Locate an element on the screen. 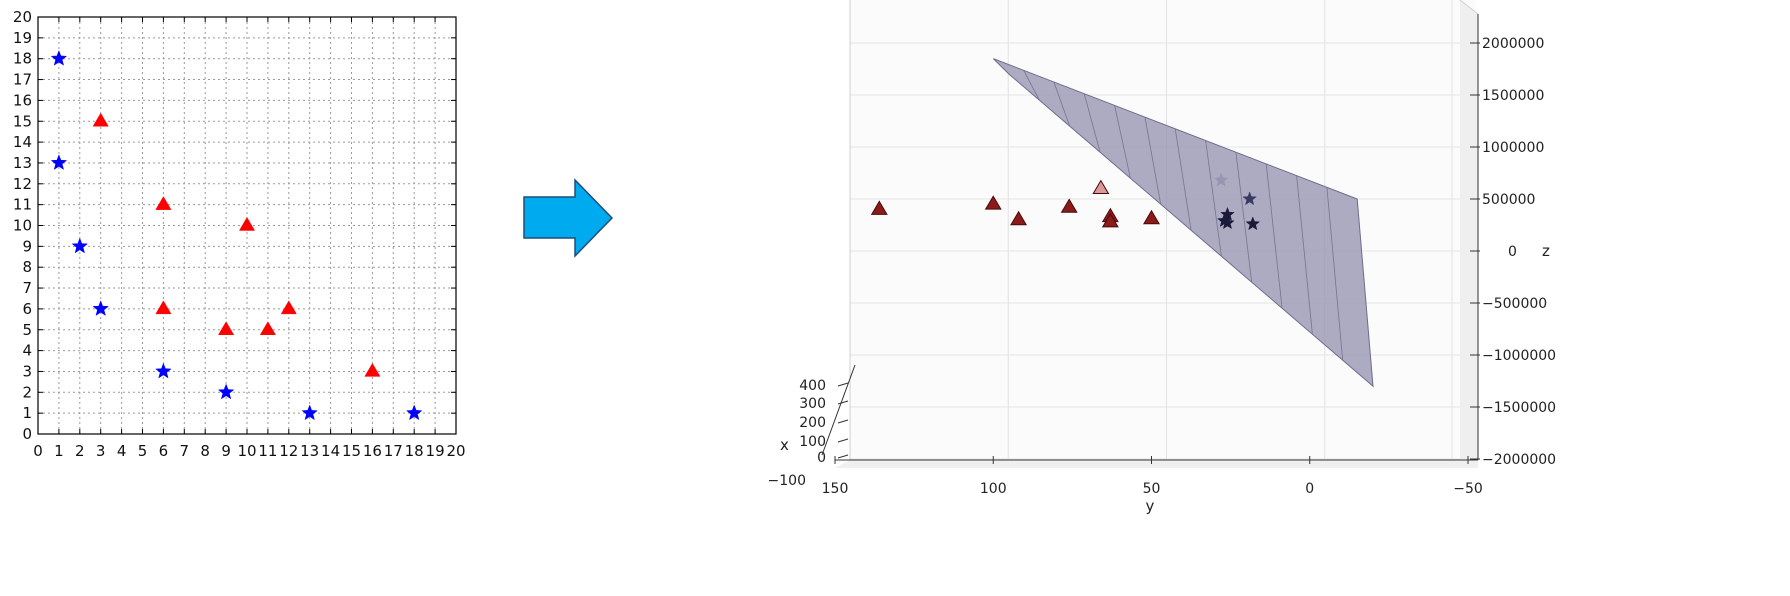 The width and height of the screenshot is (1790, 596). x-tick-label: 6 is located at coordinates (164, 451).